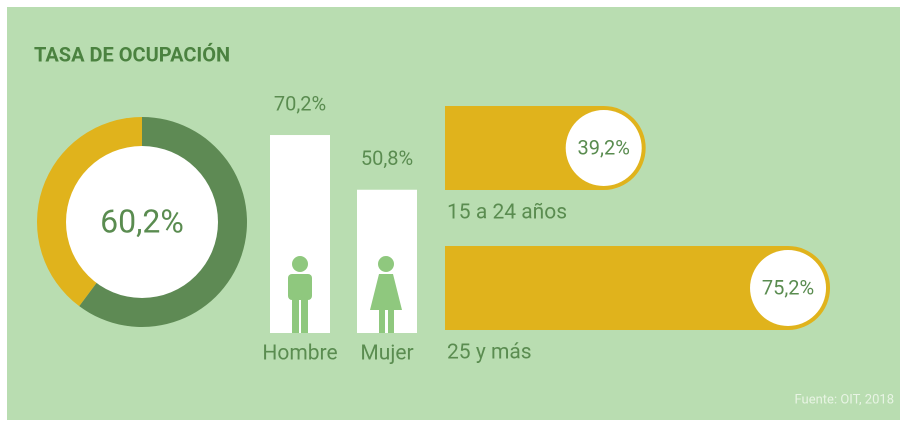 This screenshot has height=427, width=907. I want to click on woman-icon, so click(386, 294).